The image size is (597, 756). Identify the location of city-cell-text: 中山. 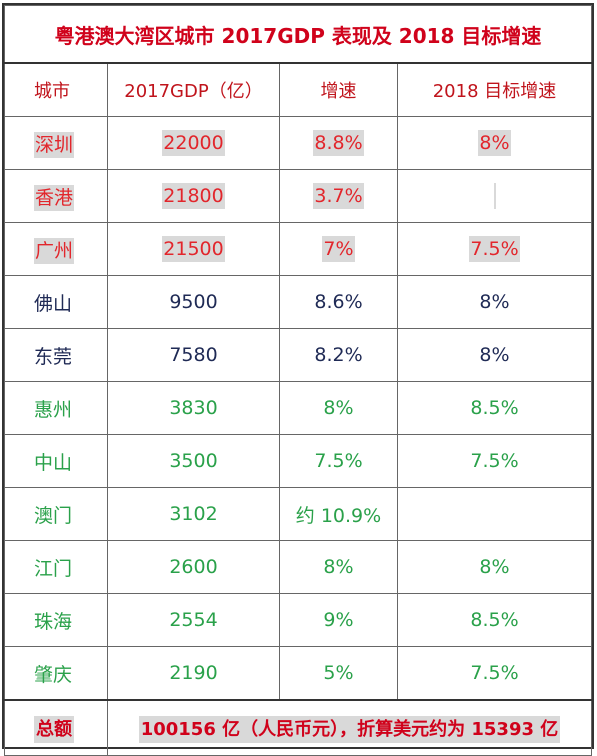
(53, 462).